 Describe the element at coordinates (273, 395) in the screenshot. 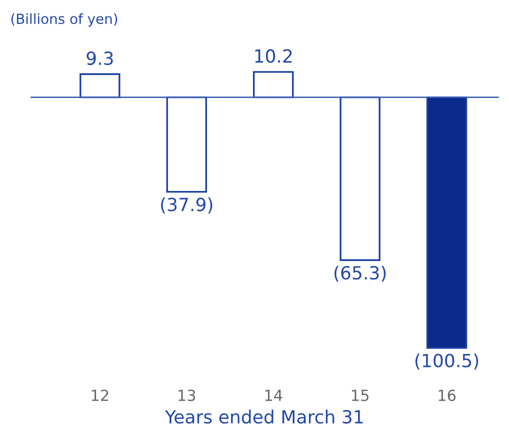

I see `x-tick-label: 14` at that location.